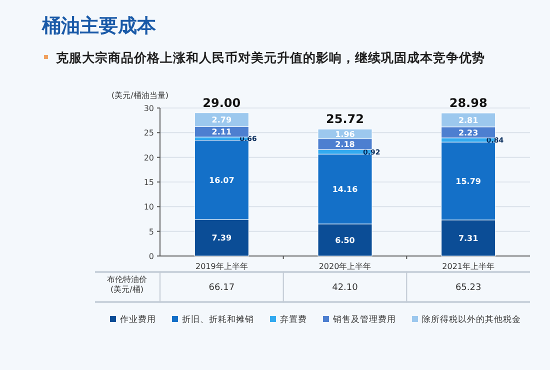 The height and width of the screenshot is (370, 550). I want to click on data-label: 7.39, so click(222, 238).